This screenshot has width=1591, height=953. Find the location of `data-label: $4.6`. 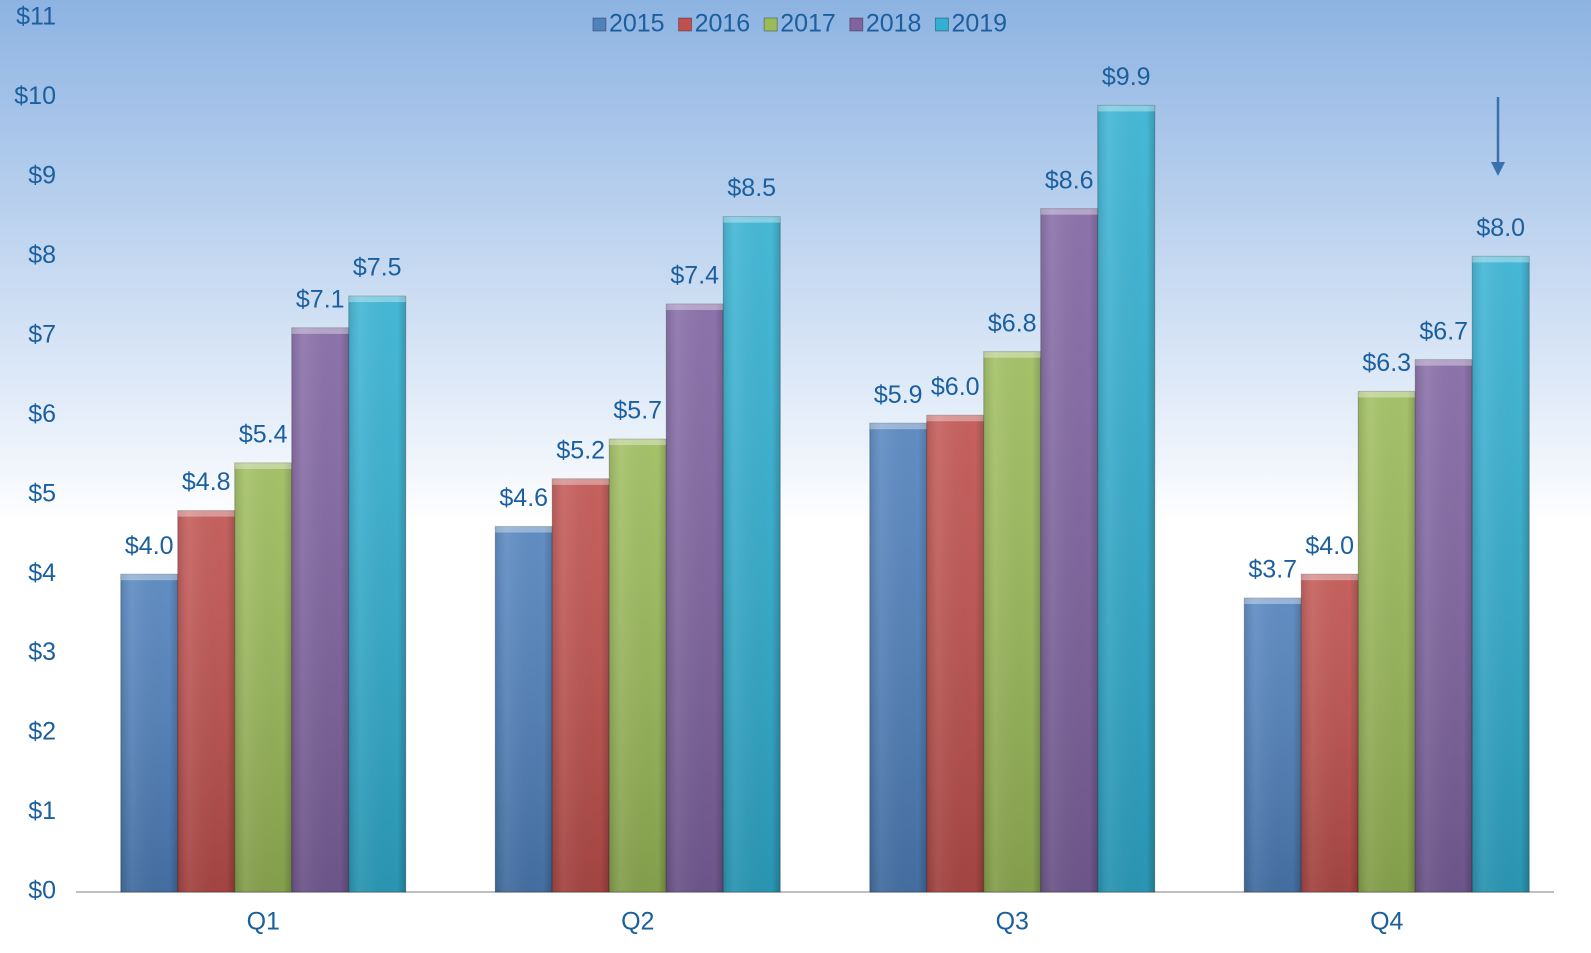

data-label: $4.6 is located at coordinates (523, 498).